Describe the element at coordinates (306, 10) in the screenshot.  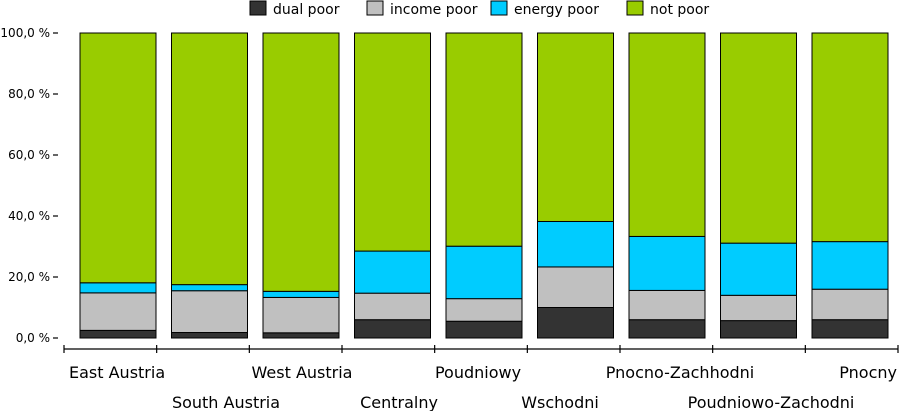
I see `legend-label-dual-poor: dual poor` at that location.